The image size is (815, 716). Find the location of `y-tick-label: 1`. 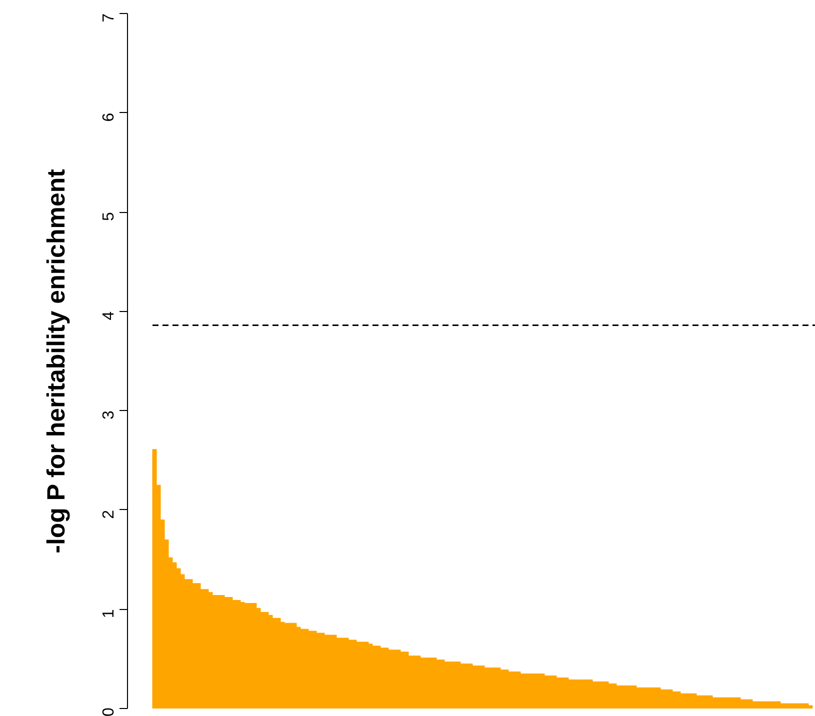

y-tick-label: 1 is located at coordinates (109, 613).